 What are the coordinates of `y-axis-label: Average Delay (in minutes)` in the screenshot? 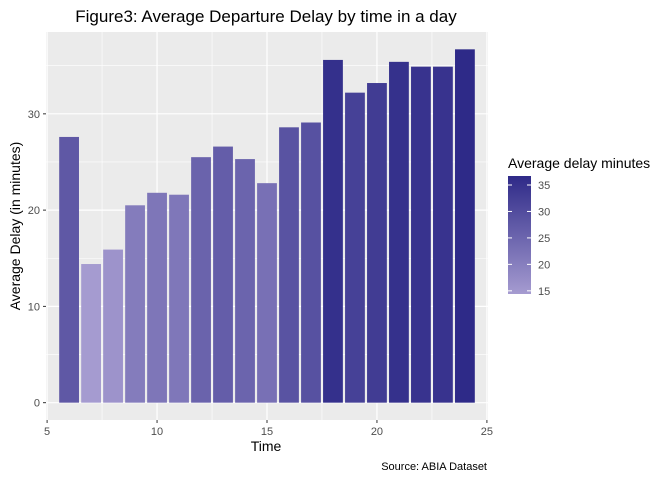 It's located at (15, 226).